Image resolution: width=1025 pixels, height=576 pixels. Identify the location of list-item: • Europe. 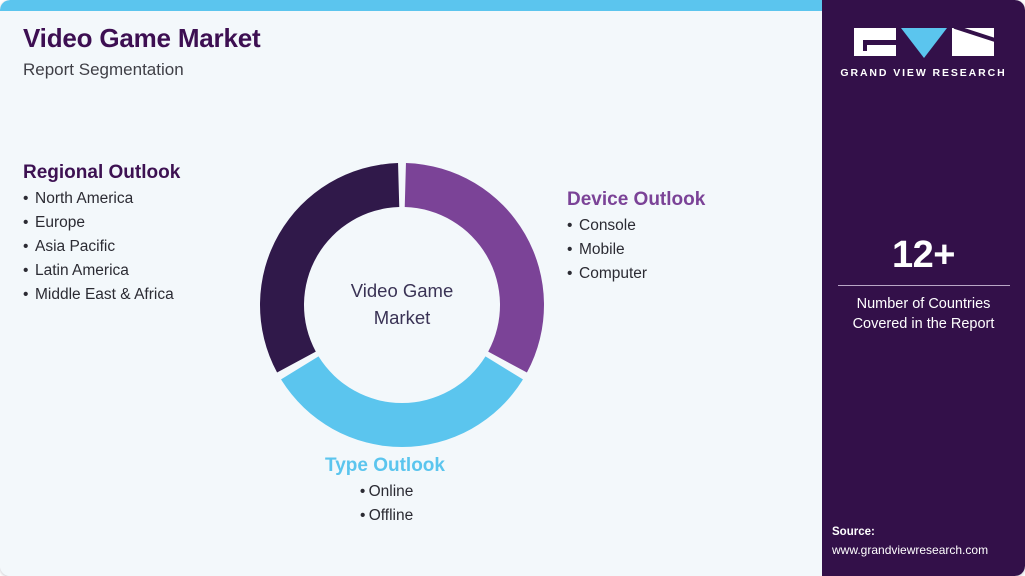
(101, 223).